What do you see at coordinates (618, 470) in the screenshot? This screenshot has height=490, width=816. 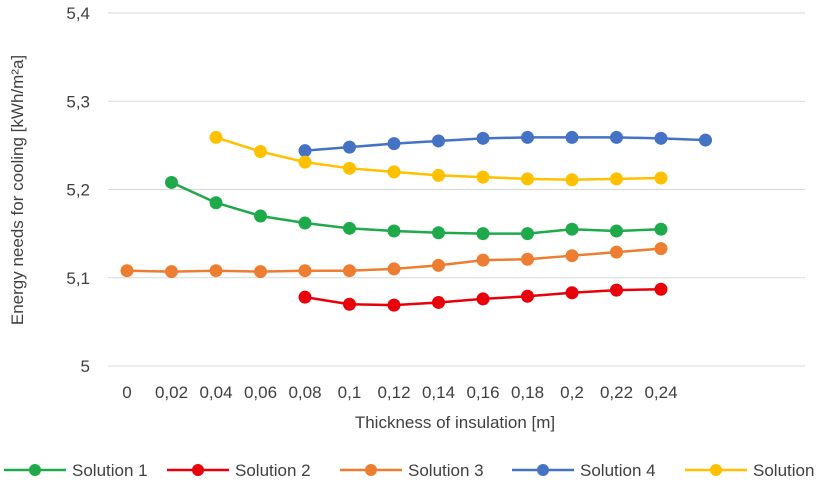 I see `legend-label: Solution 4` at bounding box center [618, 470].